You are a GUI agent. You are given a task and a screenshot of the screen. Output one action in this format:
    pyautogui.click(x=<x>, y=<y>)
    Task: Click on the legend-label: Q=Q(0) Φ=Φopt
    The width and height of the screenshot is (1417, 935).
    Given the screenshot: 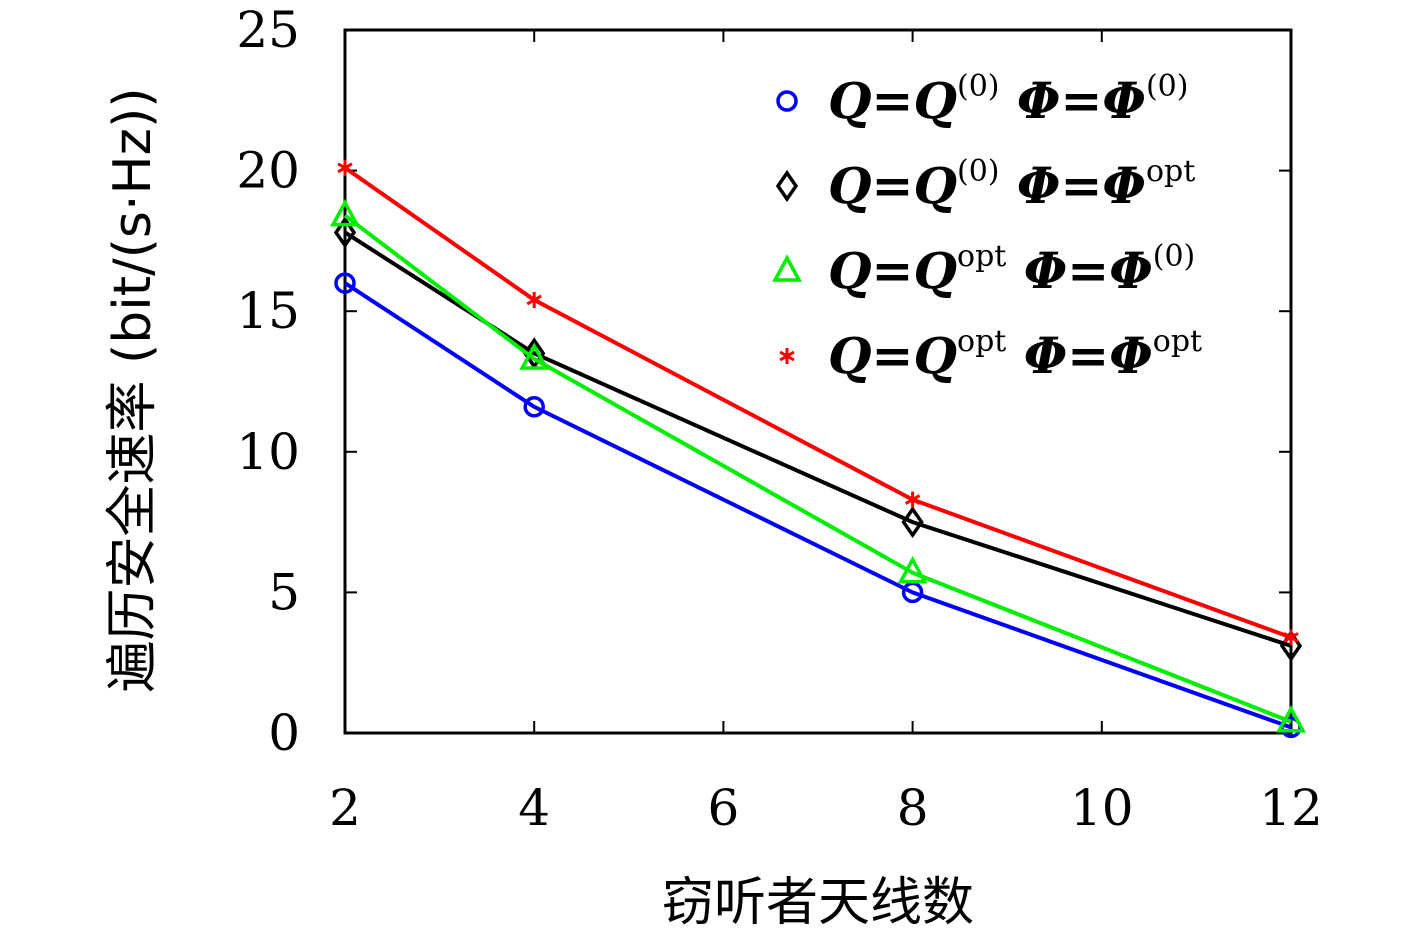 What is the action you would take?
    pyautogui.click(x=1011, y=184)
    